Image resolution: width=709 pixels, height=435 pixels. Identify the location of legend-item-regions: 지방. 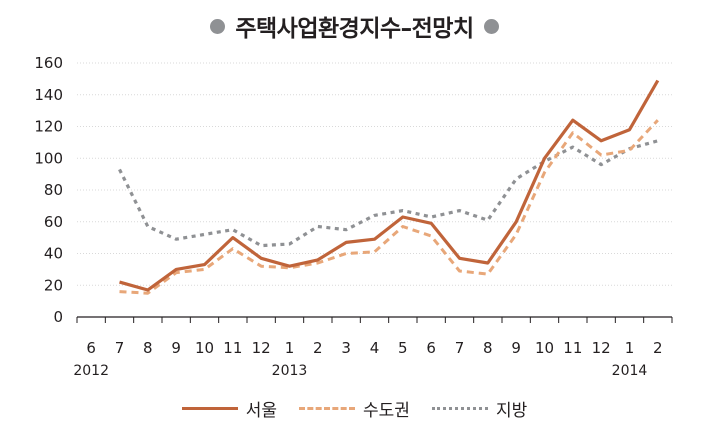
(479, 408).